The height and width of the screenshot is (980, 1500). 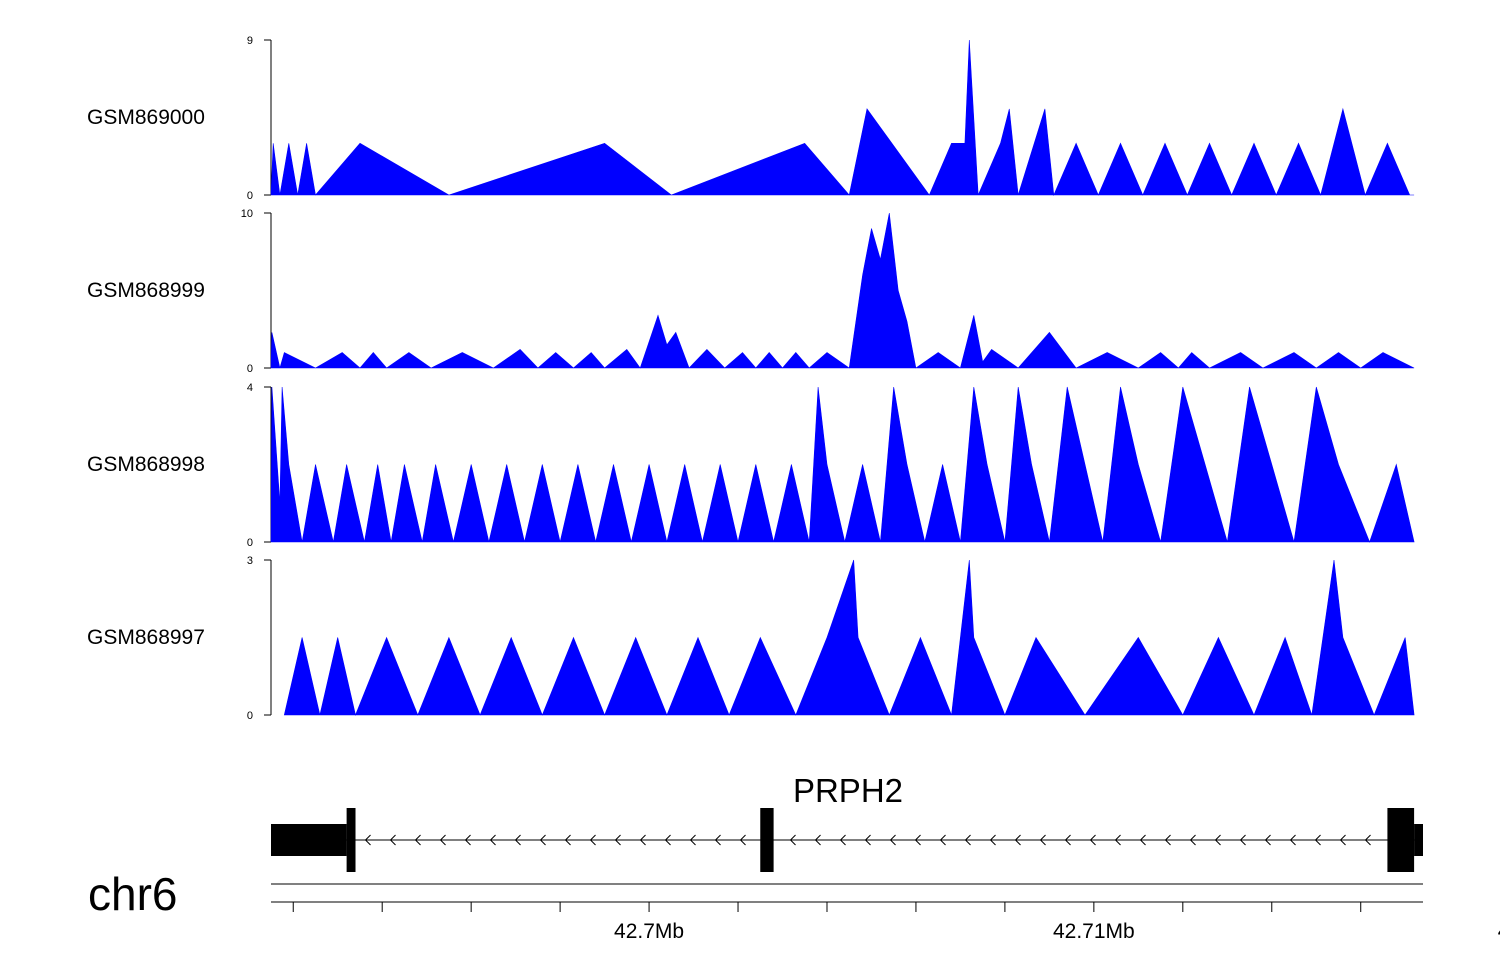 I want to click on y-tick-label: 10, so click(x=247, y=214).